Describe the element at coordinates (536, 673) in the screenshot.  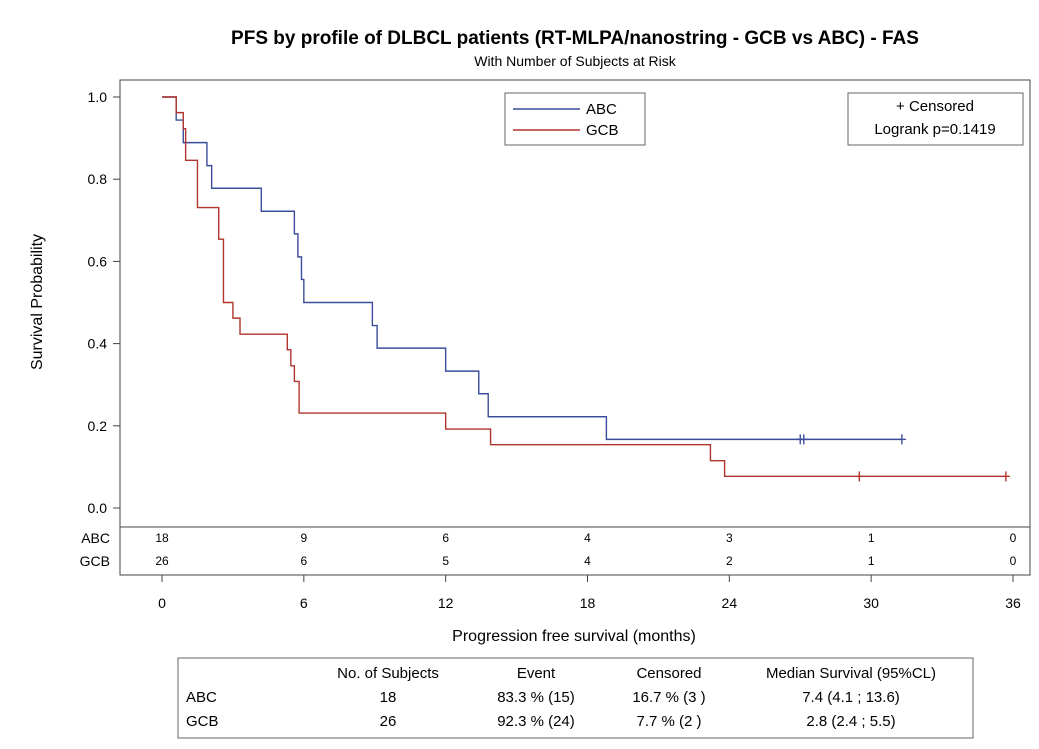
I see `header-event: Event` at that location.